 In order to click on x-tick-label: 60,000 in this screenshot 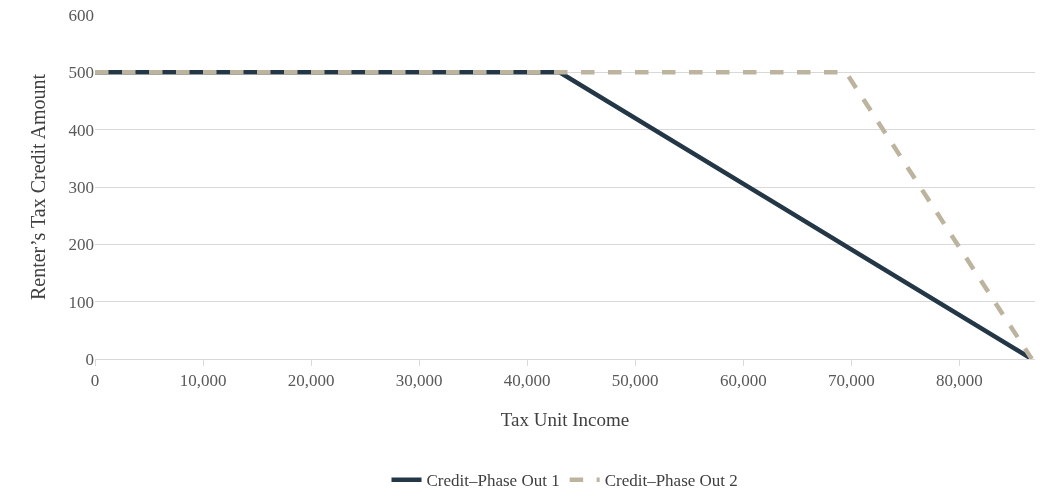, I will do `click(743, 381)`.